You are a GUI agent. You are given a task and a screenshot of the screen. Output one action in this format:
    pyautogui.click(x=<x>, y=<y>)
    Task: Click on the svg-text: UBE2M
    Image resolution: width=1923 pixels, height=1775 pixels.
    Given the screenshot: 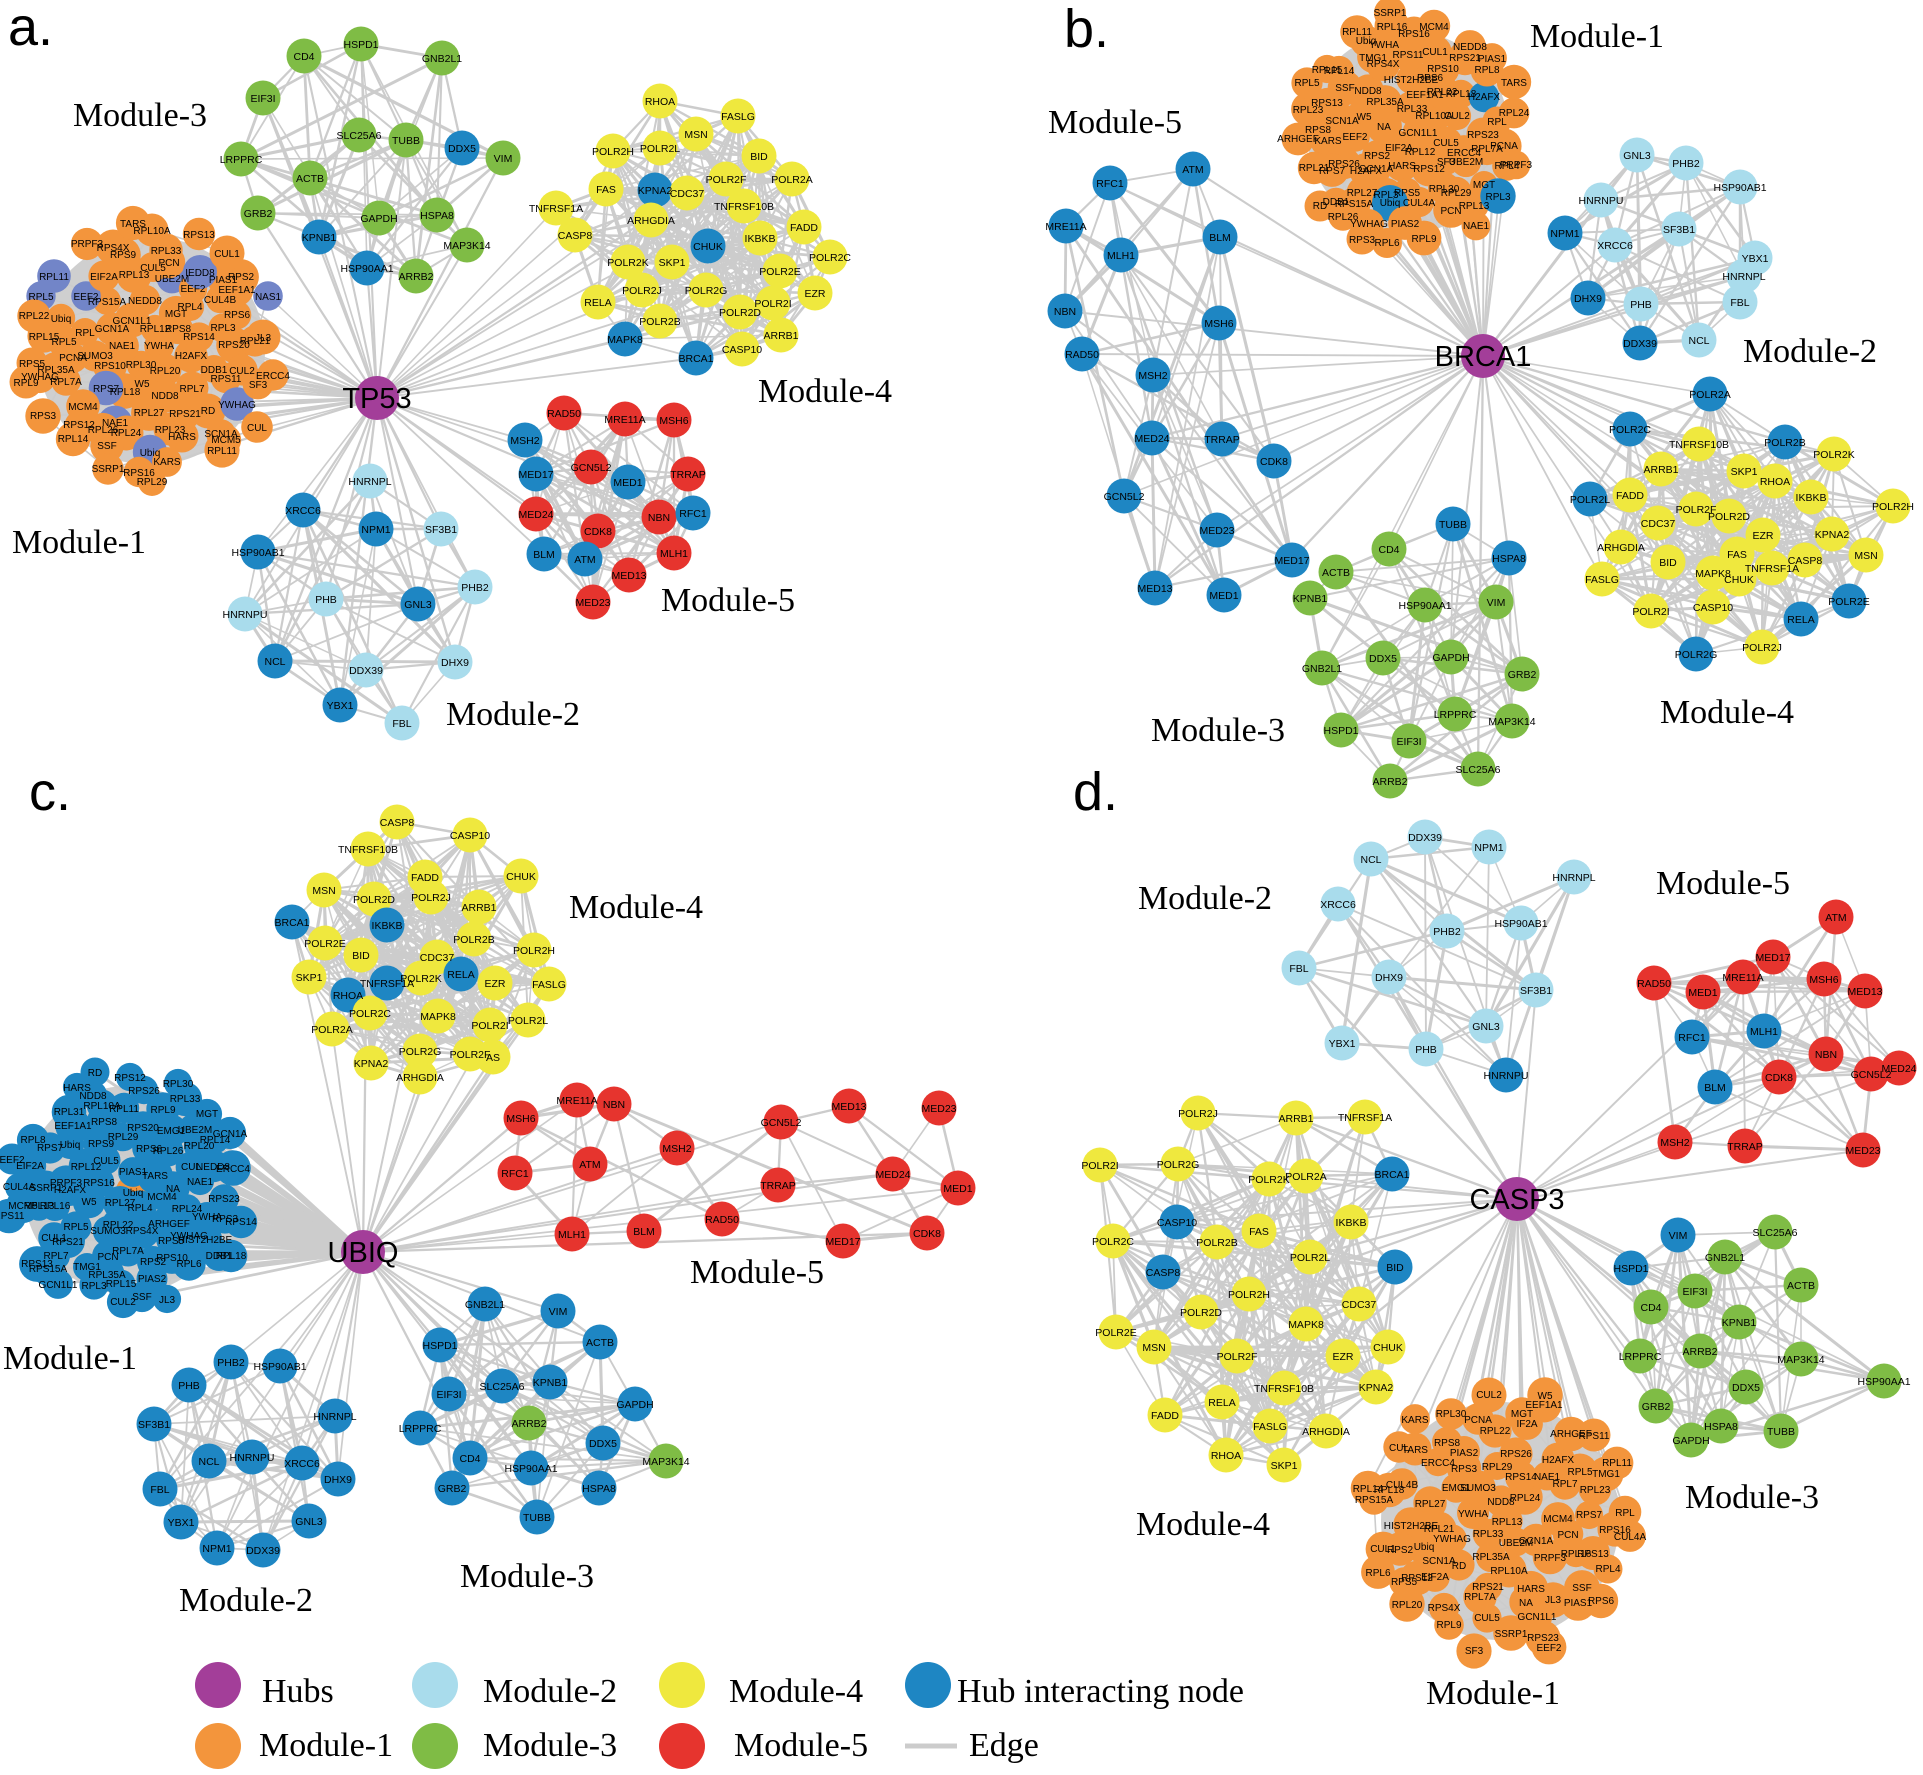 What is the action you would take?
    pyautogui.click(x=172, y=279)
    